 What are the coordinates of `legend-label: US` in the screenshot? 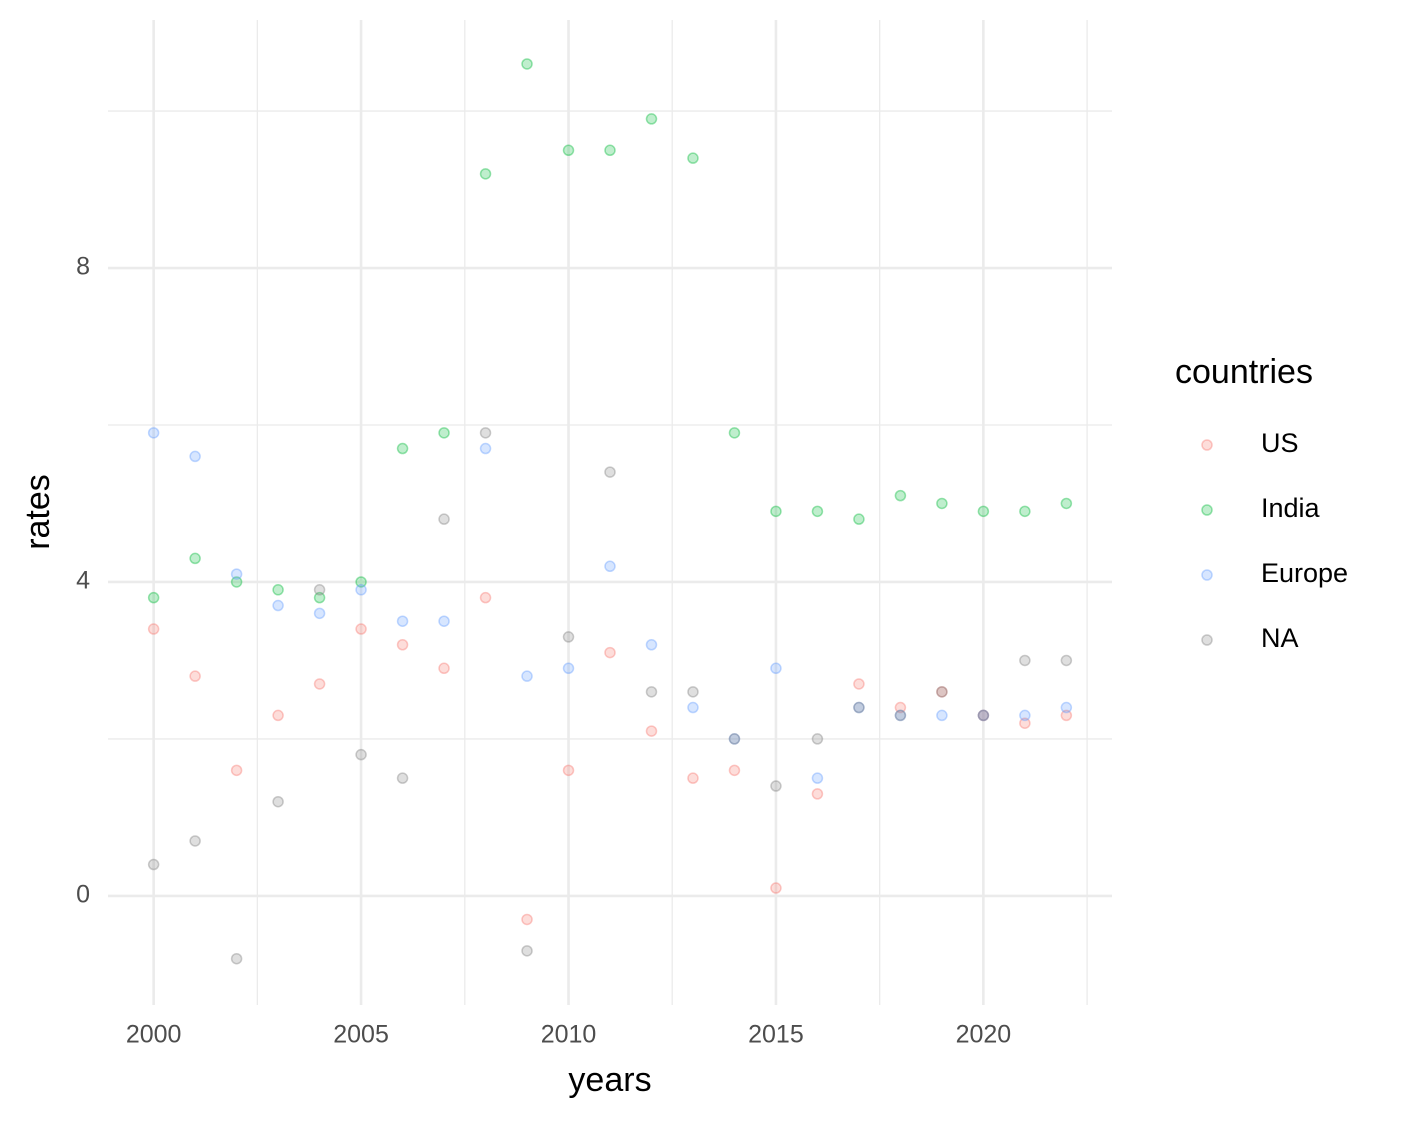 It's located at (1280, 443).